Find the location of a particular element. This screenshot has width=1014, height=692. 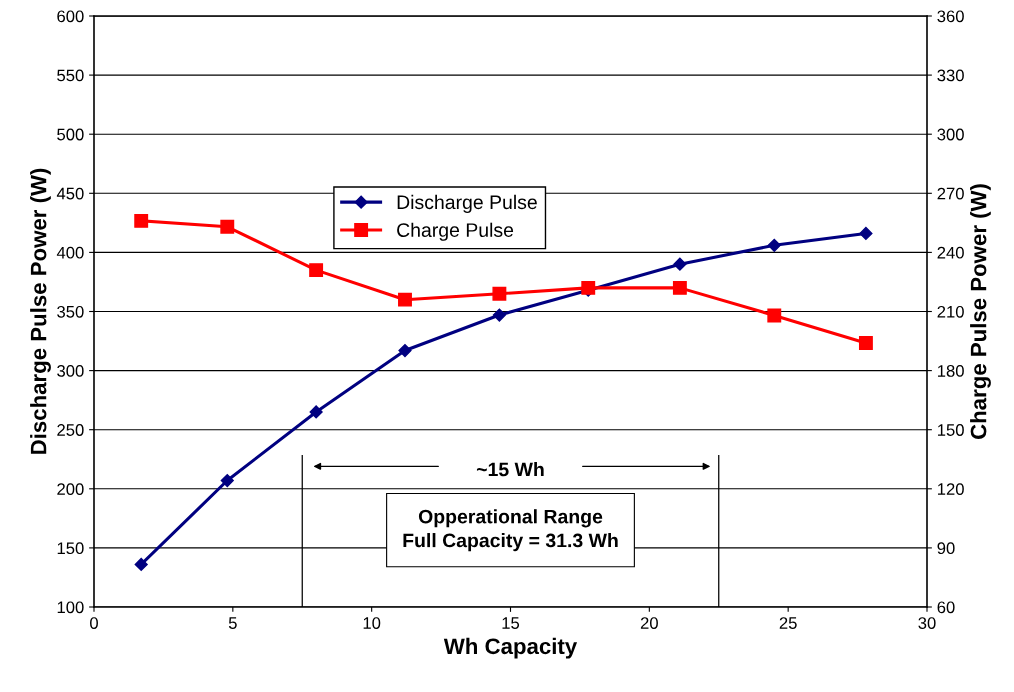

x-tick-label: 15 is located at coordinates (511, 623).